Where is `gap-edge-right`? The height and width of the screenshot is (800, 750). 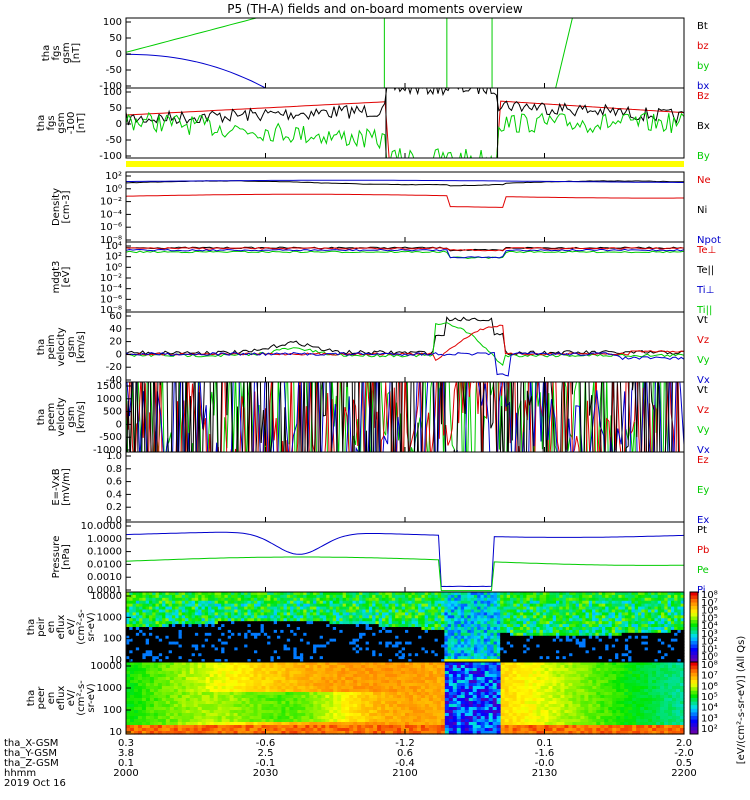
gap-edge-right is located at coordinates (498, 123).